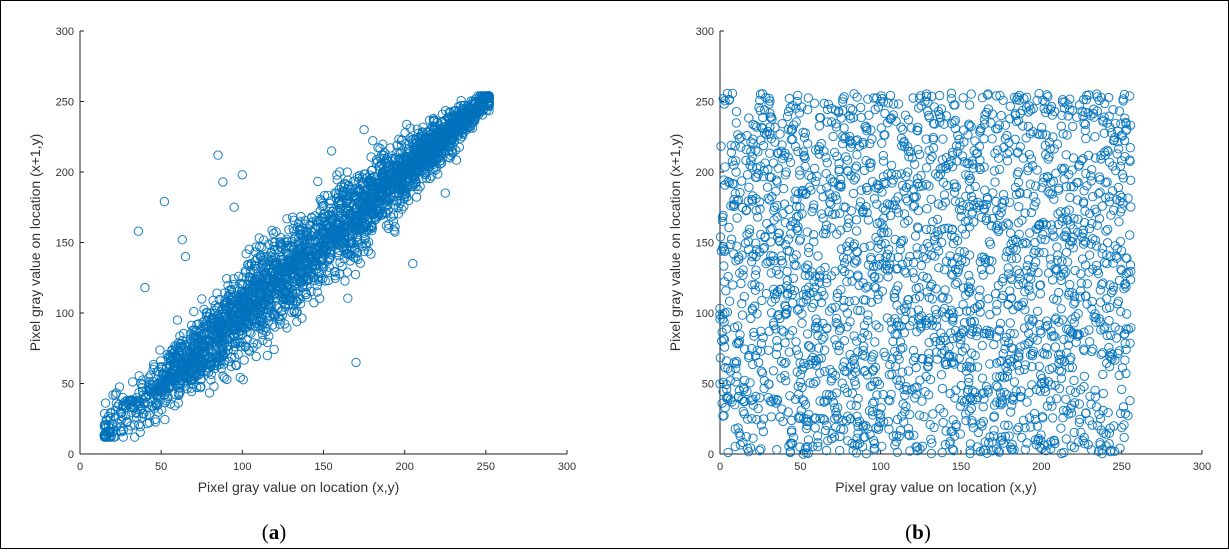 This screenshot has width=1229, height=553. I want to click on y-tick-label: 150, so click(705, 244).